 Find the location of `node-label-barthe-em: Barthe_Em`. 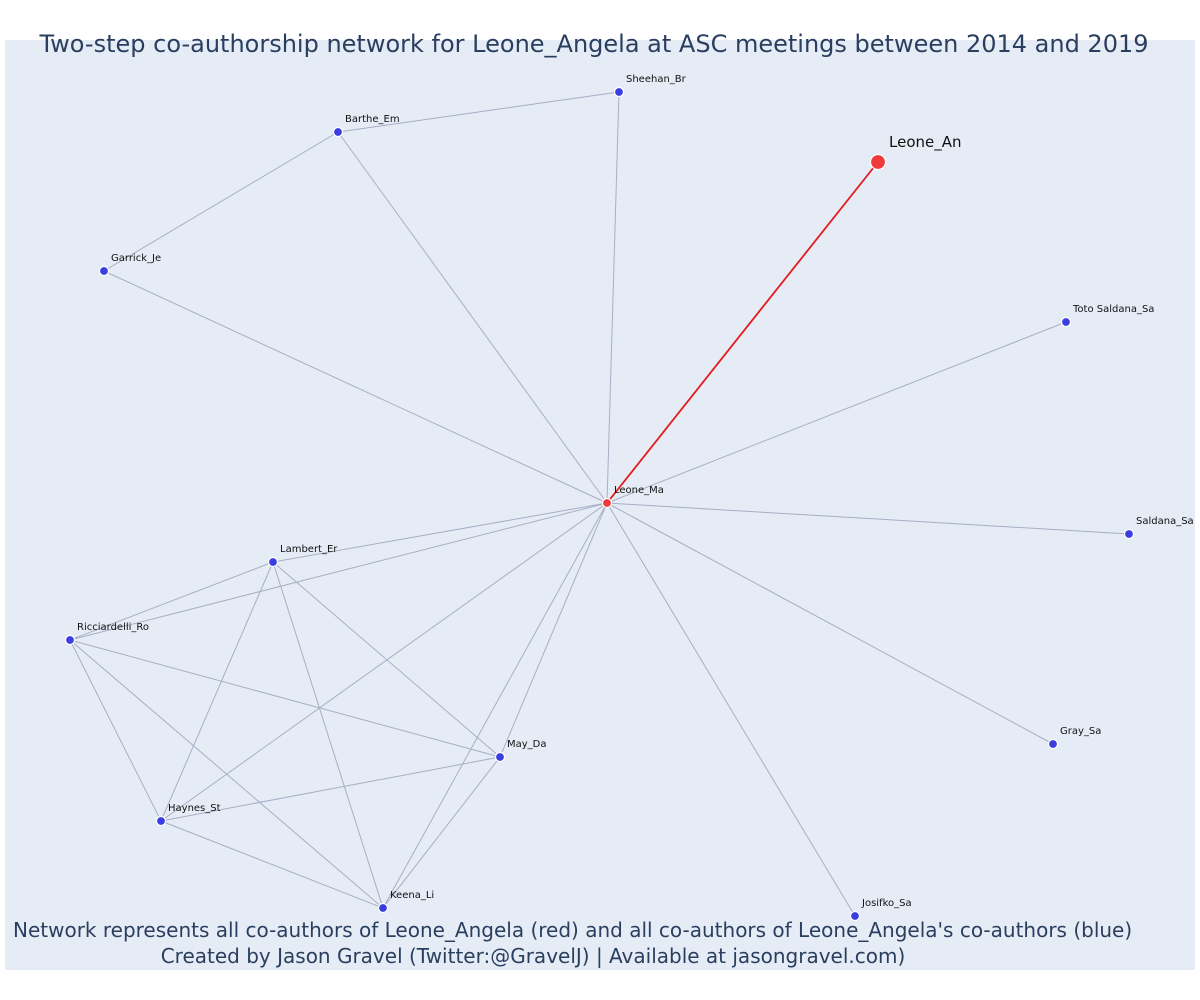

node-label-barthe-em: Barthe_Em is located at coordinates (372, 119).